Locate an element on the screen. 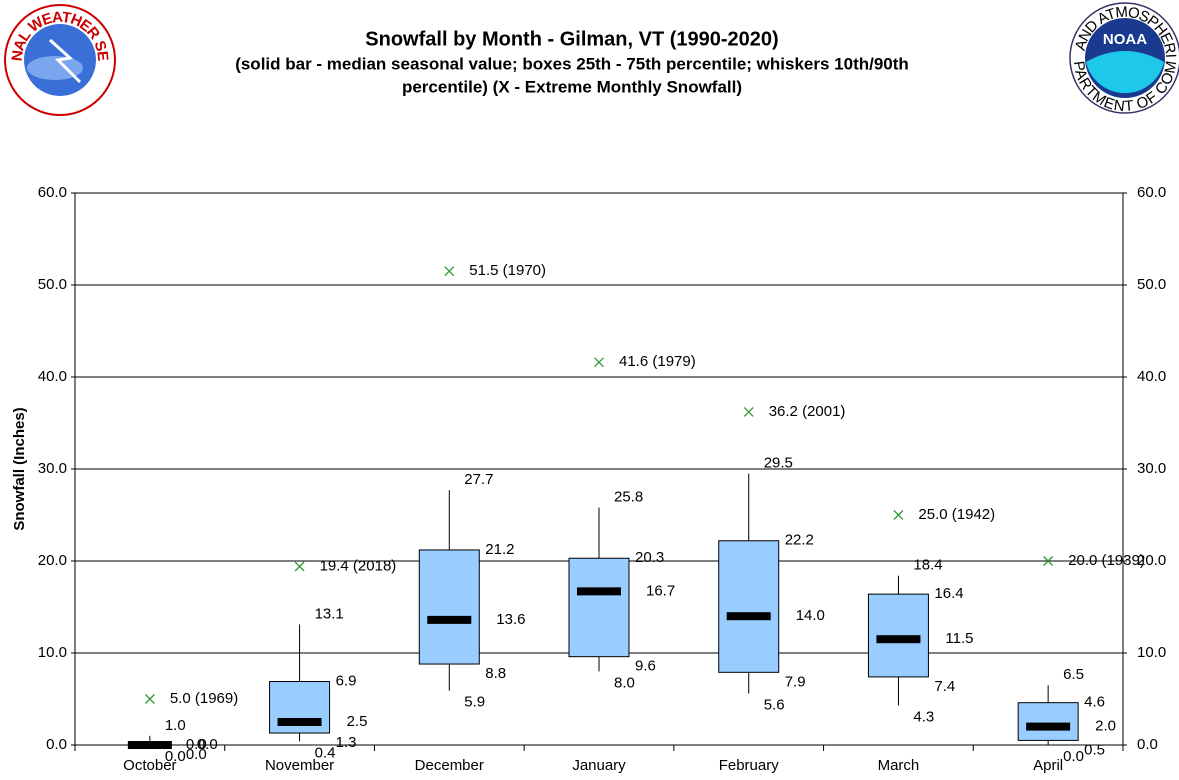 Image resolution: width=1179 pixels, height=780 pixels. value-label: 1.0 is located at coordinates (175, 725).